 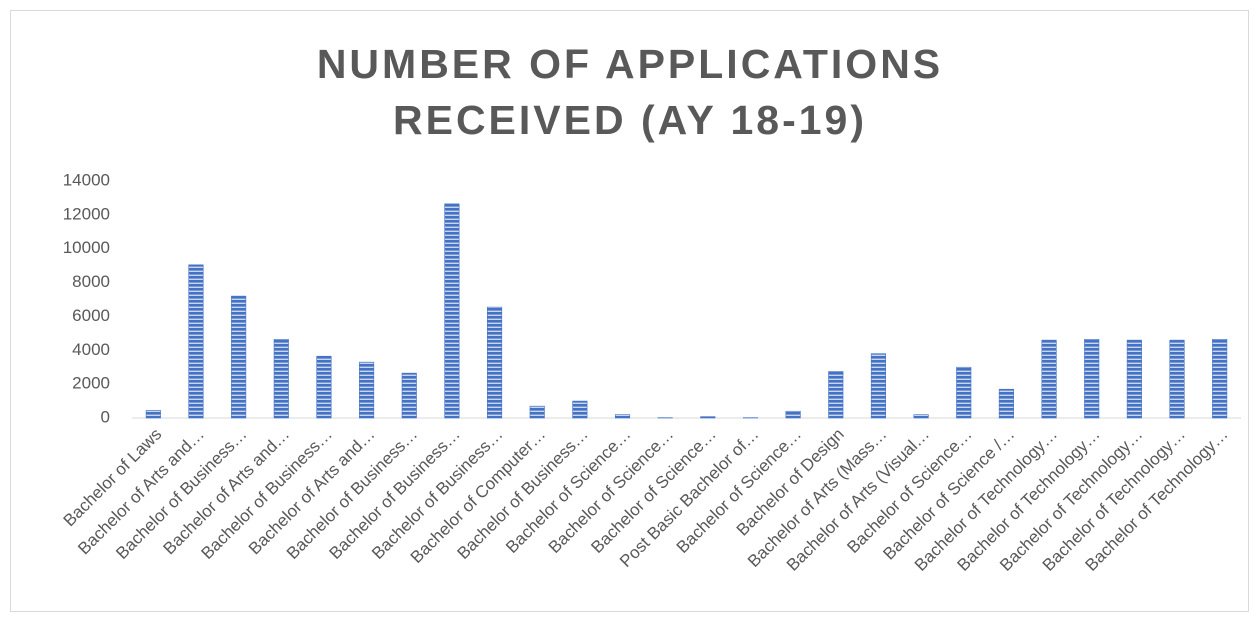 What do you see at coordinates (86, 179) in the screenshot?
I see `y-tick-label: 14000` at bounding box center [86, 179].